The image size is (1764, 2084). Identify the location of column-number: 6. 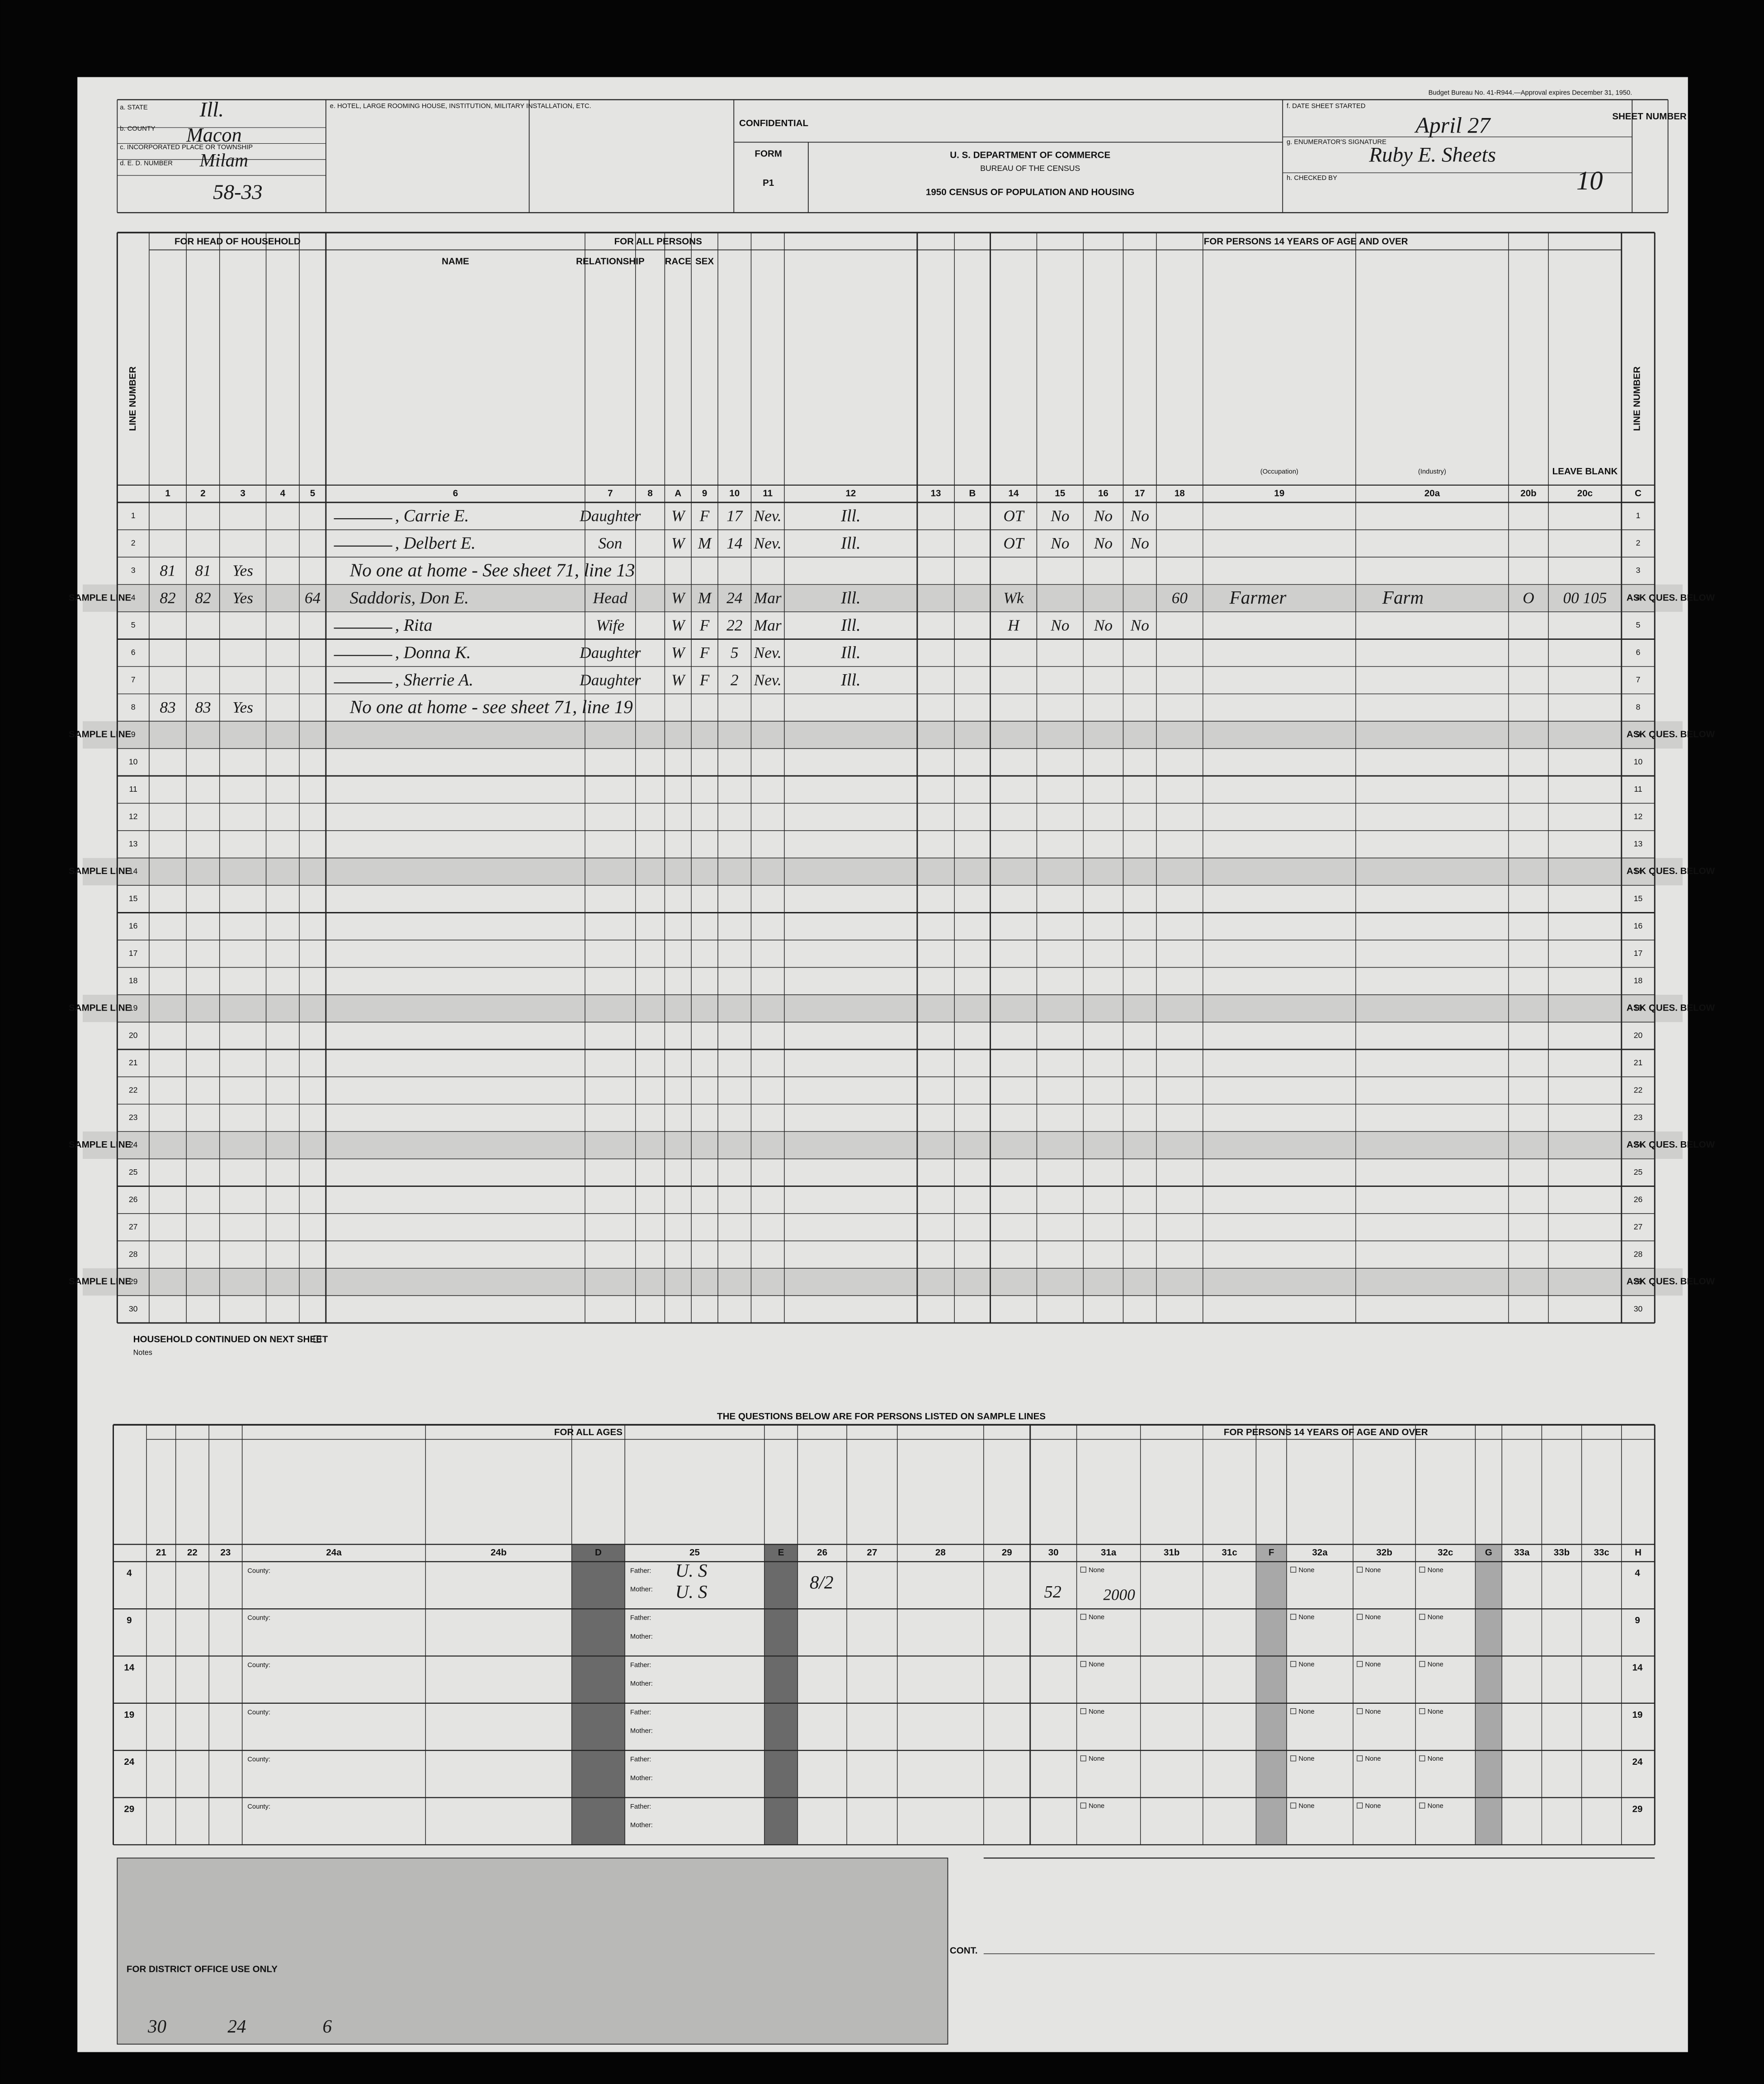
(456, 493).